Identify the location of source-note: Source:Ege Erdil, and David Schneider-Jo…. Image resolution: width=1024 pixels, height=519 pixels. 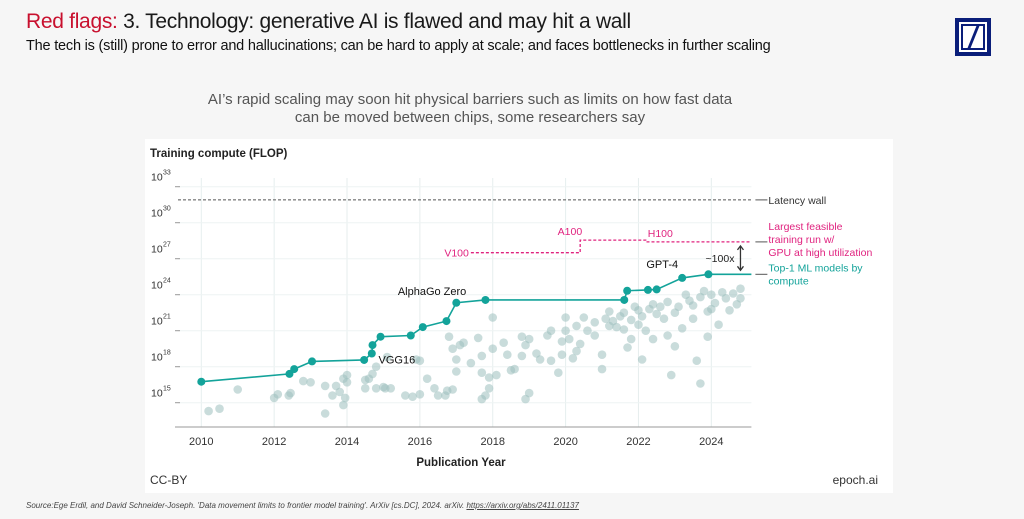
(302, 505).